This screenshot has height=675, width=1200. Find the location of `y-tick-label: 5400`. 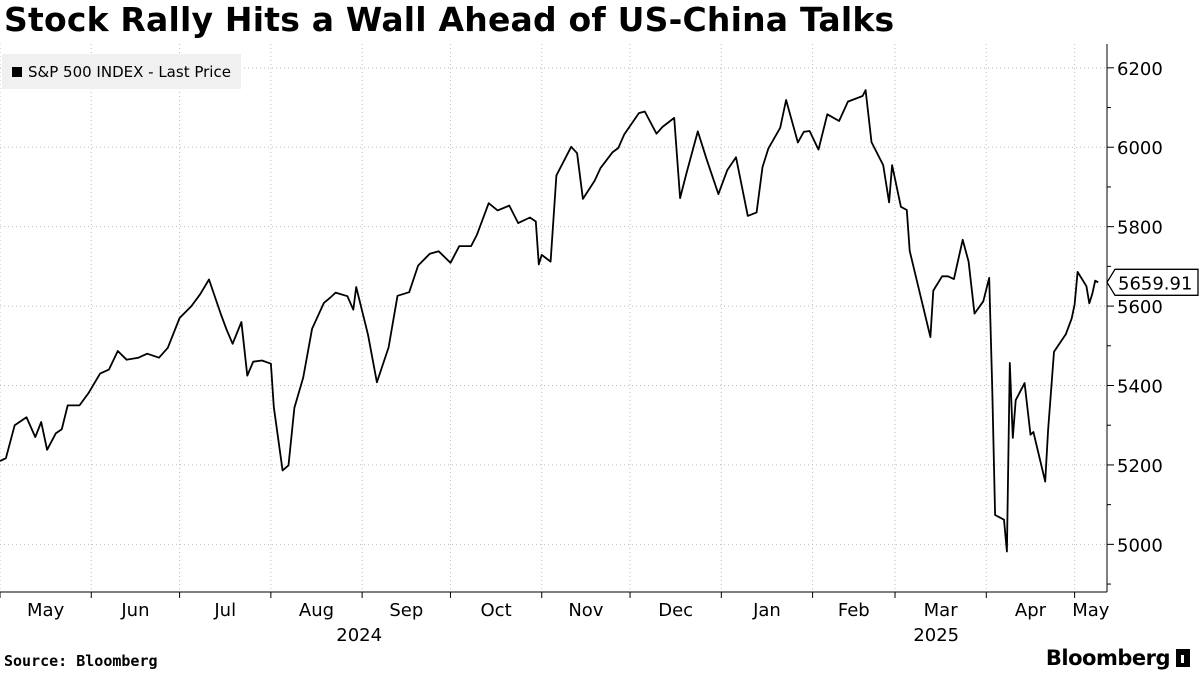

y-tick-label: 5400 is located at coordinates (1140, 387).